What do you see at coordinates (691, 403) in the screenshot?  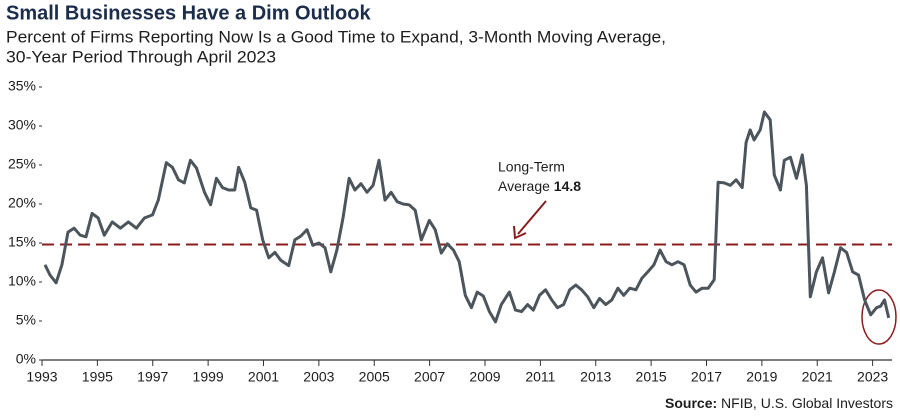 I see `source-label: Source:` at bounding box center [691, 403].